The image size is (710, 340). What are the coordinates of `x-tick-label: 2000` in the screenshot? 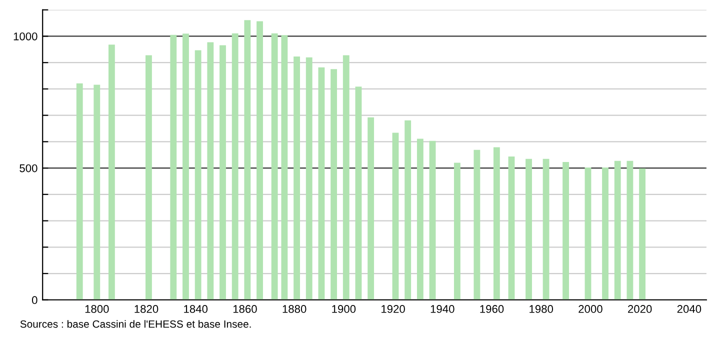 It's located at (590, 309).